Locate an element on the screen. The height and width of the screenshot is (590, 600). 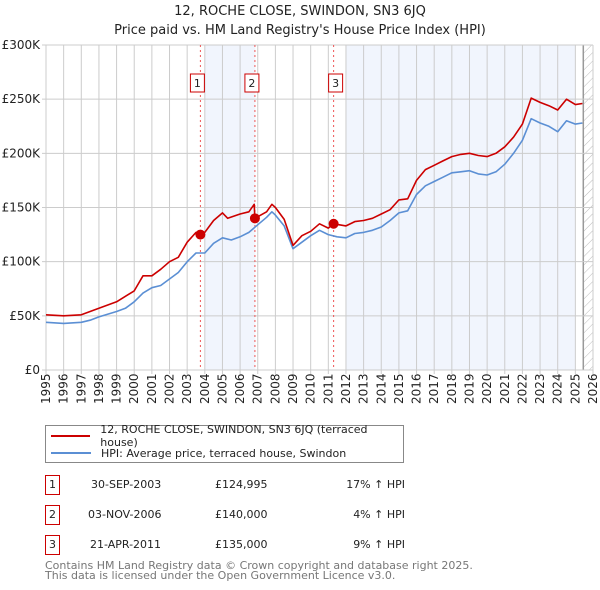
x-tick-label: 2014 is located at coordinates (381, 388).